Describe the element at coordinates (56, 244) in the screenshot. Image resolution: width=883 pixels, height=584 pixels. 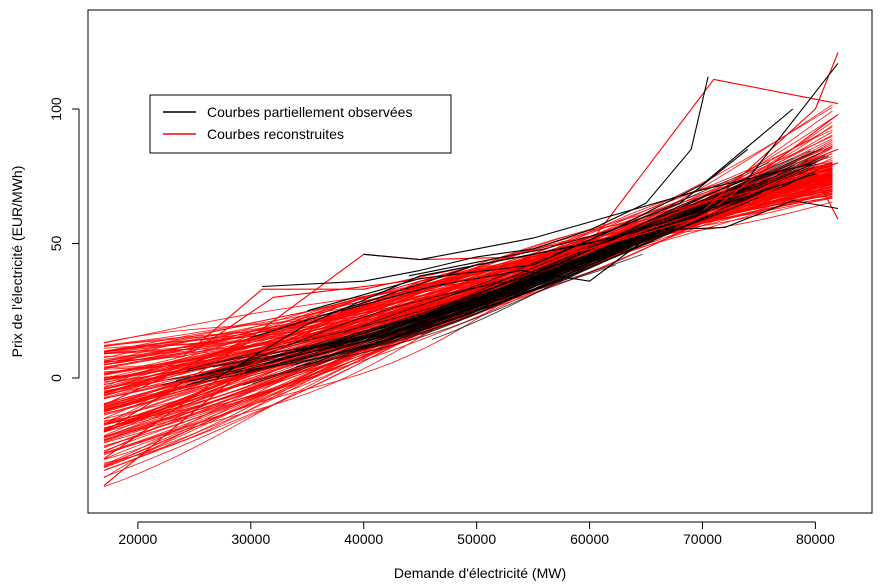
I see `y-tick-label: 50` at that location.